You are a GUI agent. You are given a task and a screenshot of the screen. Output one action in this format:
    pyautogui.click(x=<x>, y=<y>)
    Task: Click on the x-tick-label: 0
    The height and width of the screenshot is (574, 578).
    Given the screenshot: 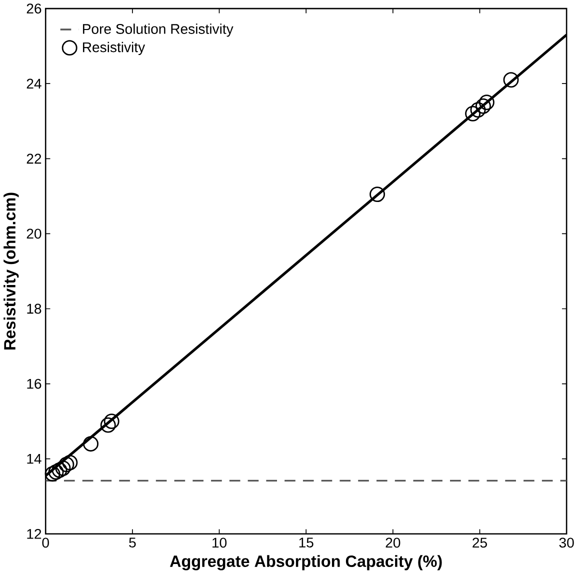 What is the action you would take?
    pyautogui.click(x=45, y=543)
    